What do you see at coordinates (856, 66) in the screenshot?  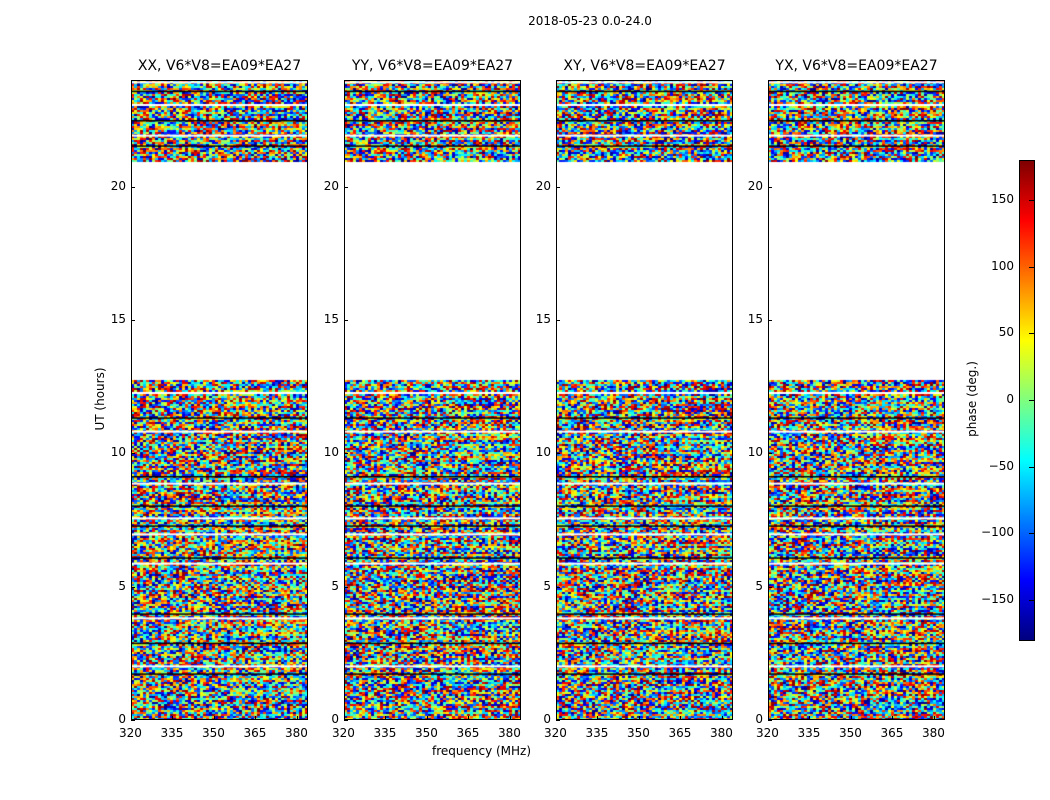 I see `panel-title: YX, V6*V8=EA09*EA27` at bounding box center [856, 66].